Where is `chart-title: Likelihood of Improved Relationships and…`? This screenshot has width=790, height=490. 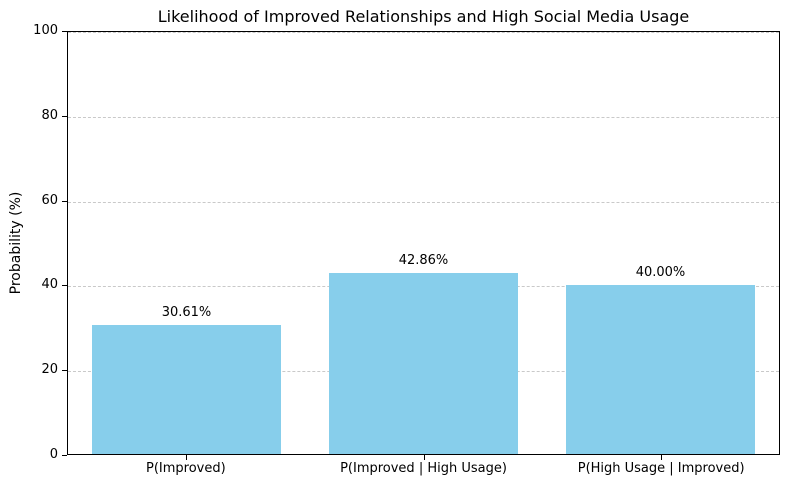
chart-title: Likelihood of Improved Relationships and… is located at coordinates (423, 16).